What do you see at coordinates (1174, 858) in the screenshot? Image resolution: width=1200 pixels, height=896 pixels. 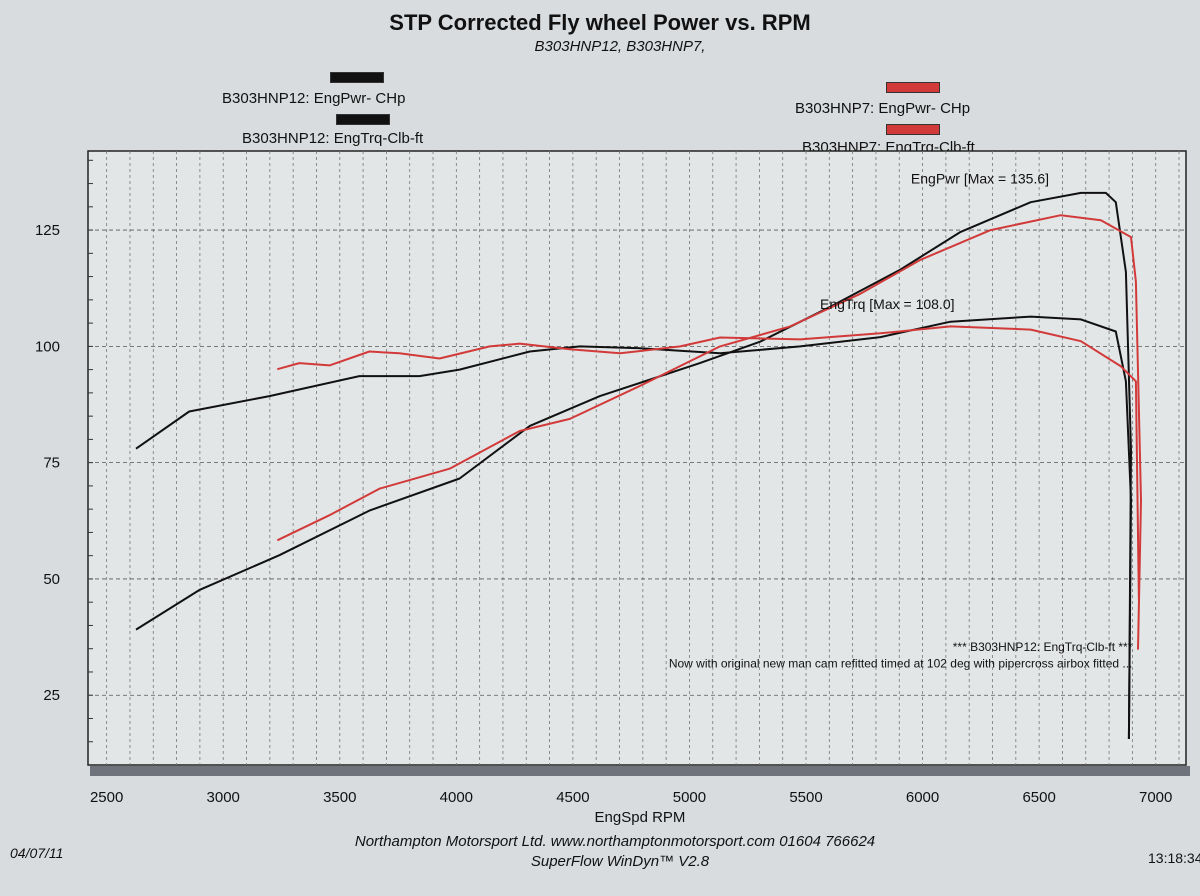 I see `print-time: 13:18:34` at bounding box center [1174, 858].